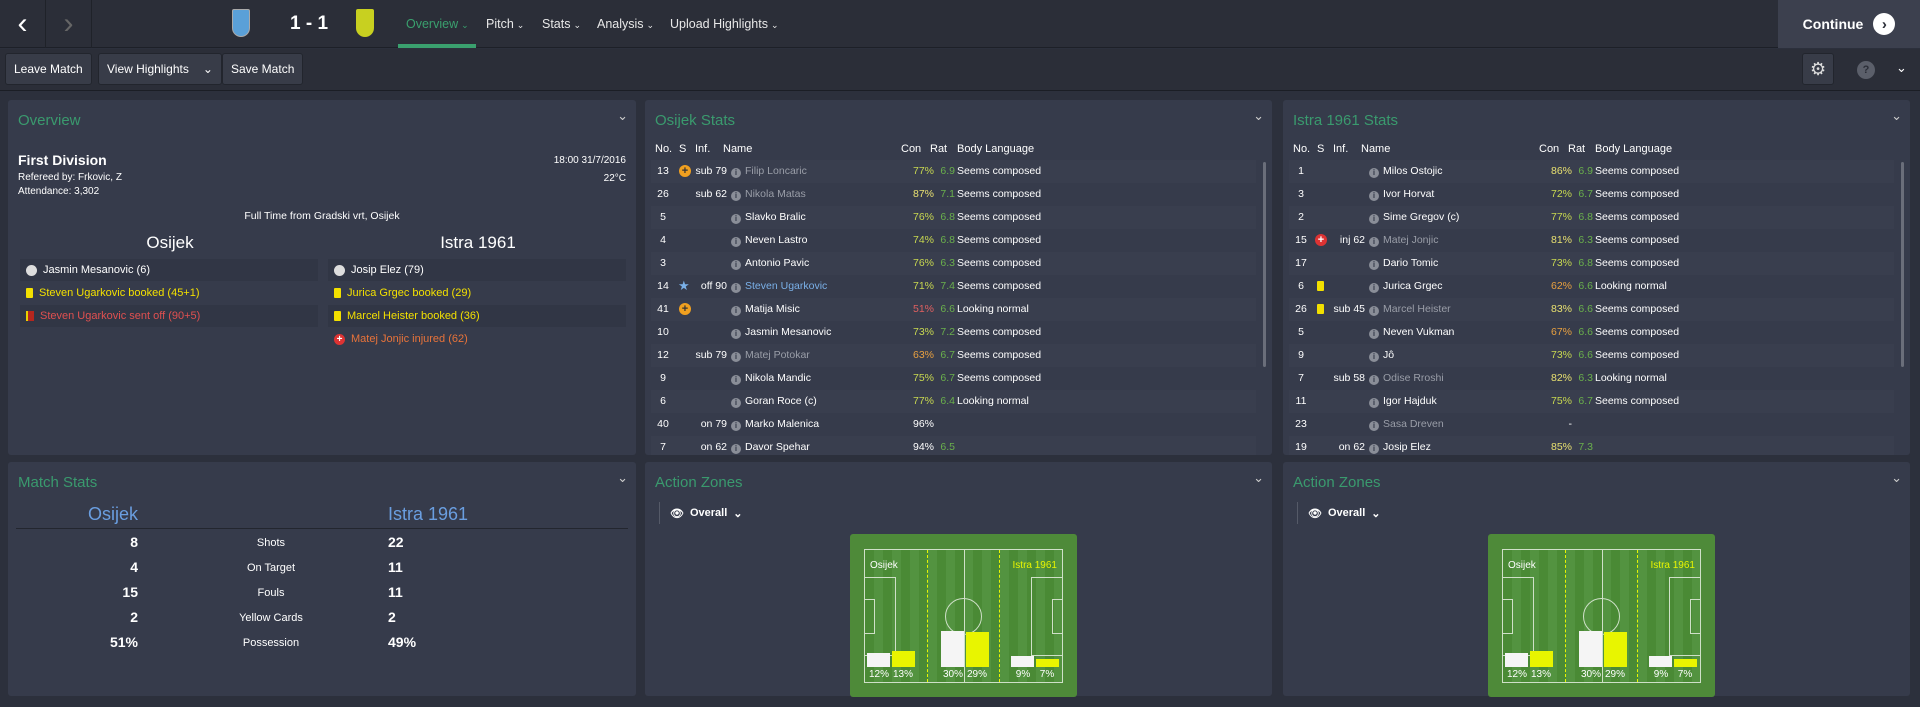 Image resolution: width=1920 pixels, height=707 pixels. I want to click on table-row: 23 i Sasa Dreven -, so click(1591, 424).